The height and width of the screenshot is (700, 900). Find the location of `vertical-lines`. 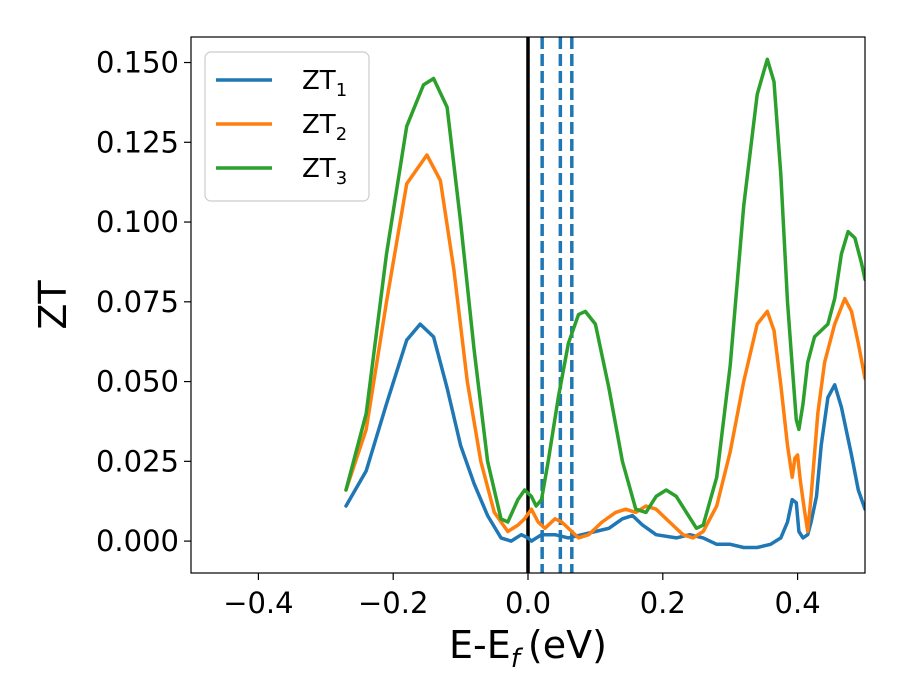

vertical-lines is located at coordinates (550, 305).